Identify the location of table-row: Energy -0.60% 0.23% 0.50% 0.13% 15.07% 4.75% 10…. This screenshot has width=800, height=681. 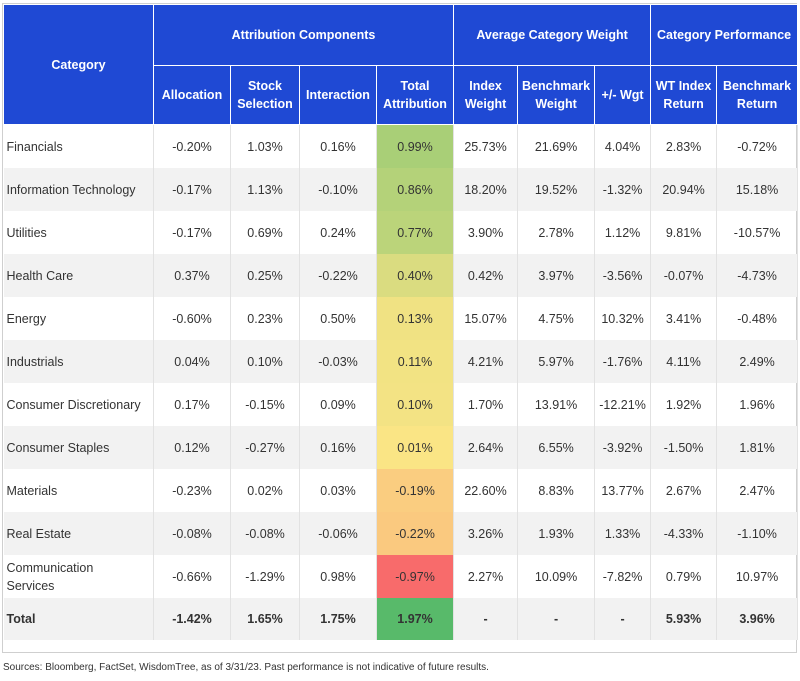
(401, 318).